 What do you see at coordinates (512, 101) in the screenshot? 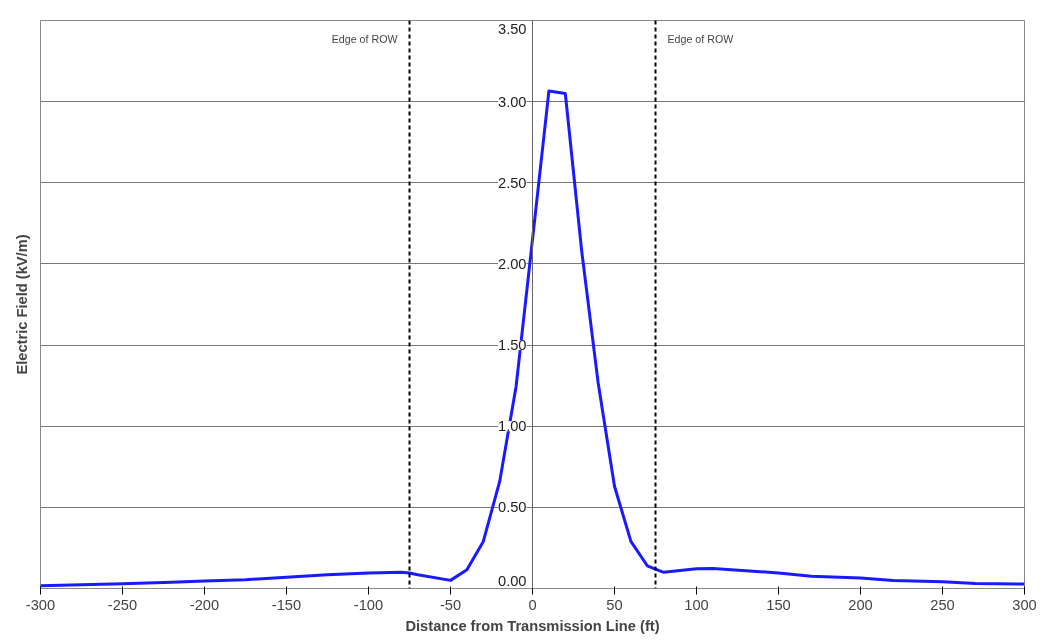
I see `y-tick-label: 3.00` at bounding box center [512, 101].